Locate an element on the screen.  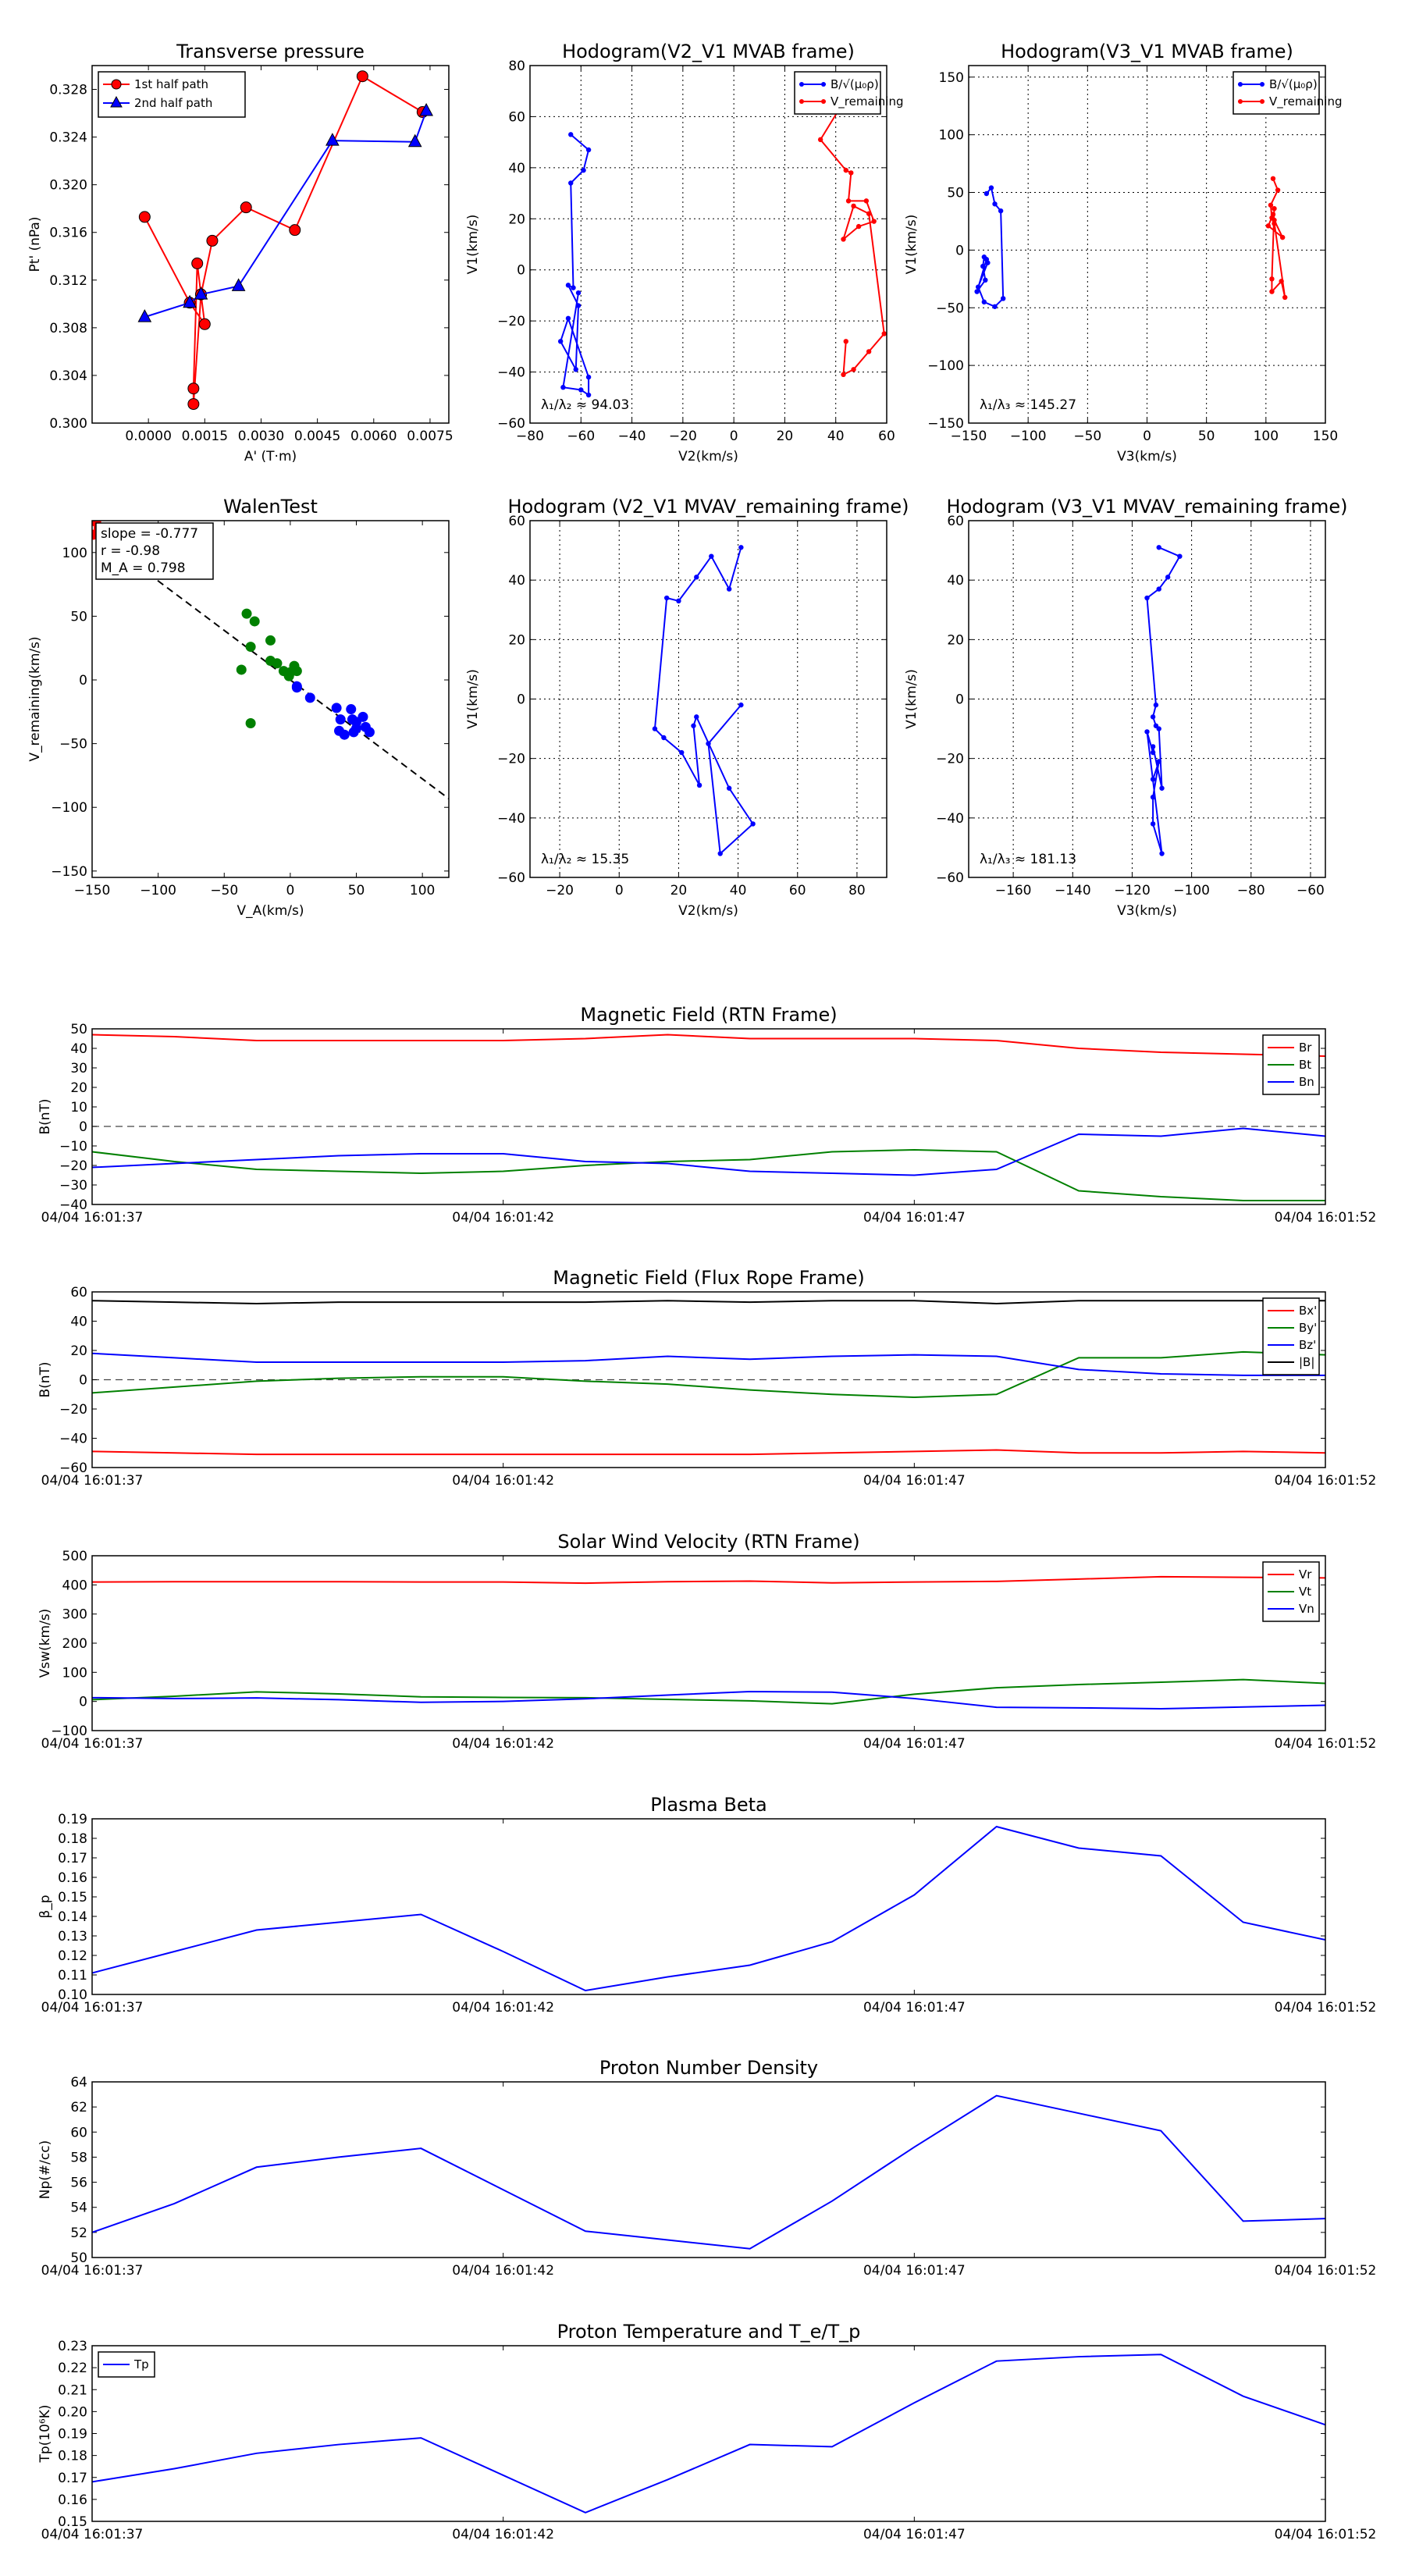
y-tick-label: −40 is located at coordinates (511, 819).